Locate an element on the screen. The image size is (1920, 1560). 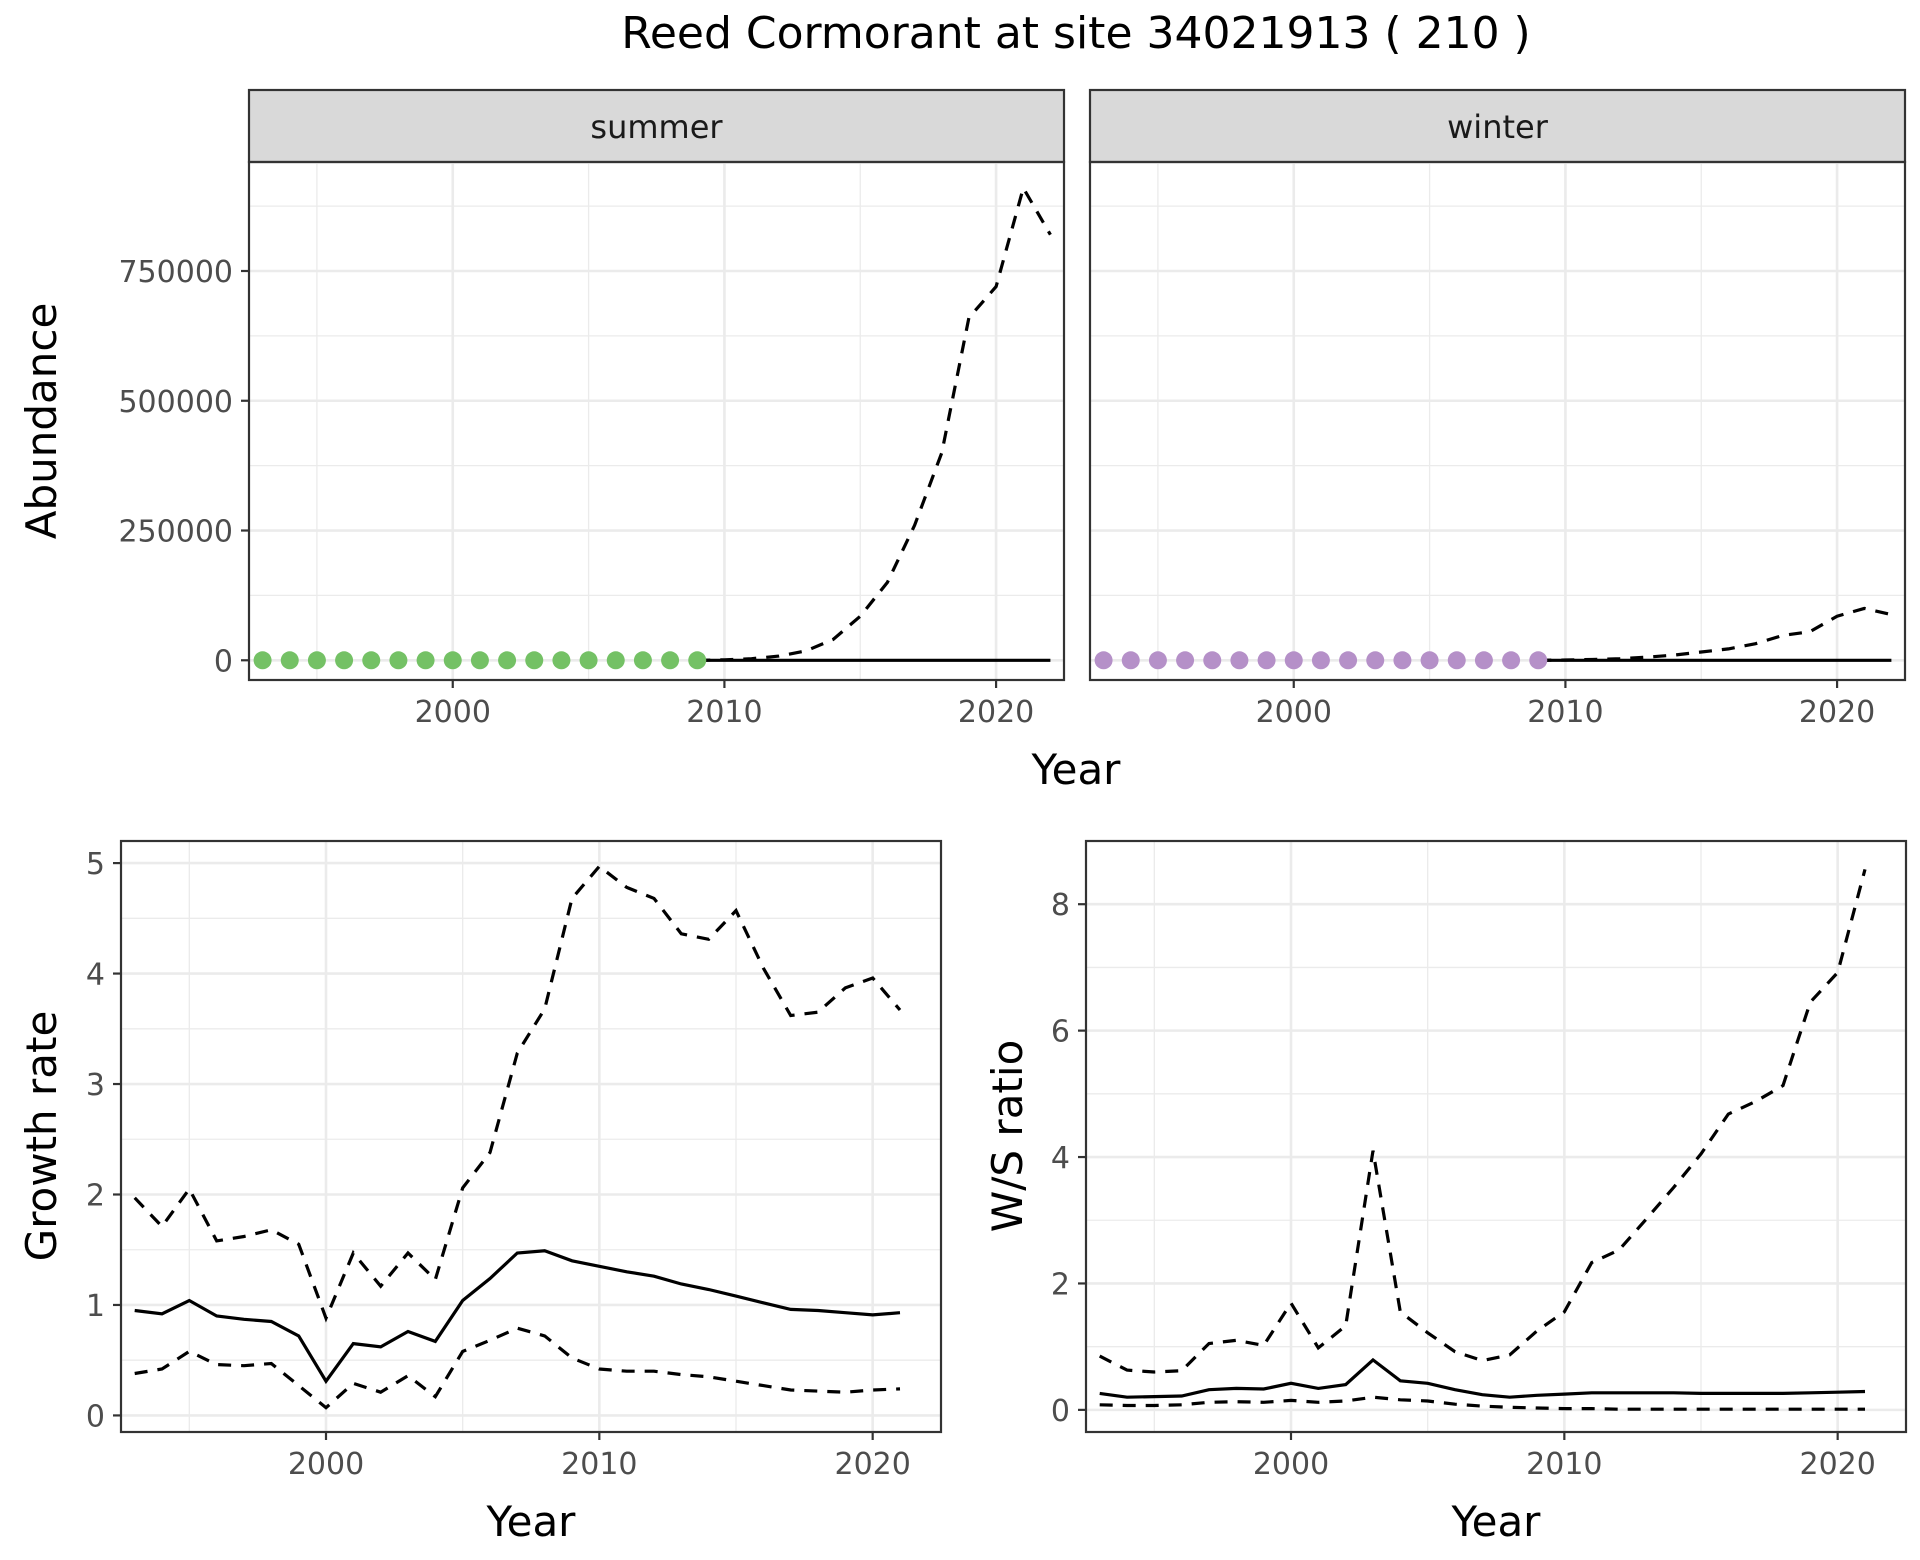
abundance-summer-x-tick-label: 2020 is located at coordinates (996, 712).